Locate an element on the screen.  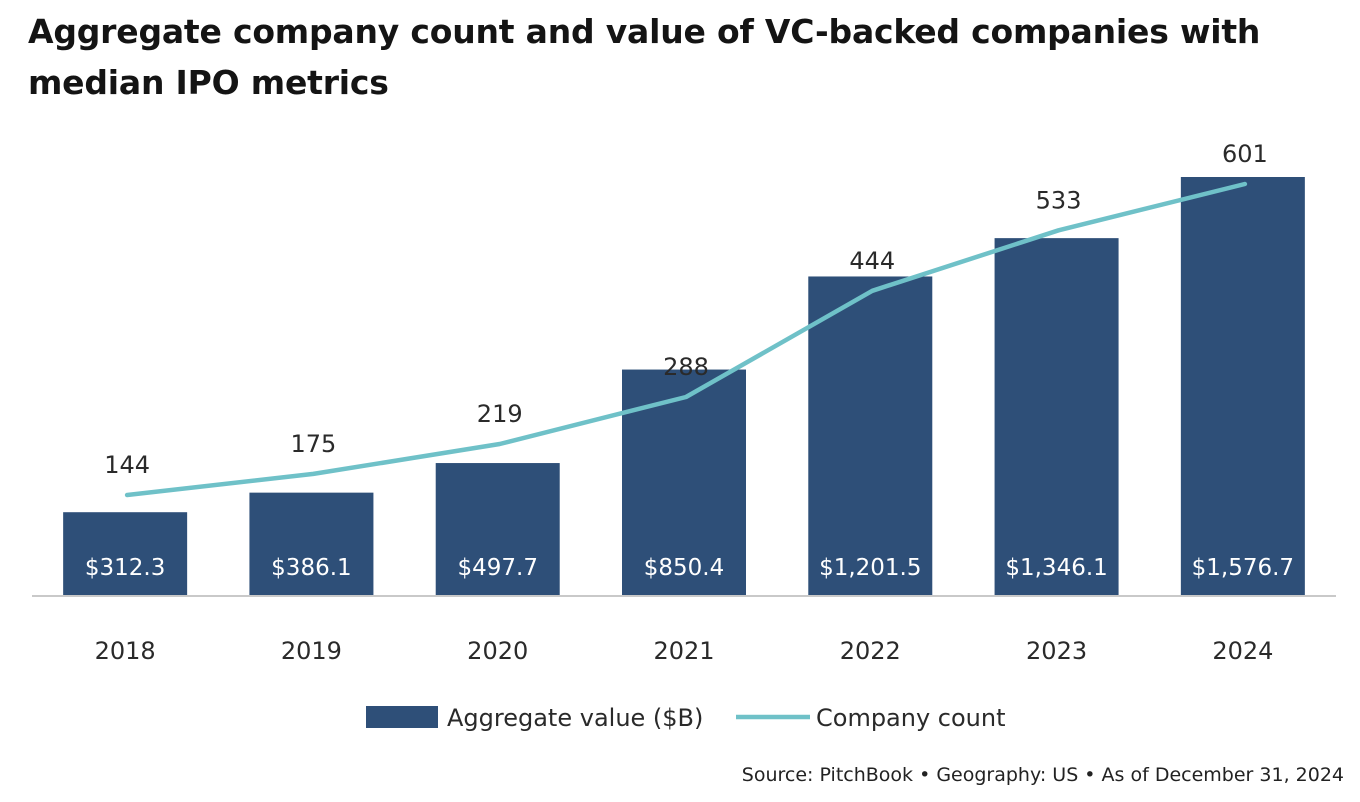
legend-swatch-aggregate-value is located at coordinates (402, 717).